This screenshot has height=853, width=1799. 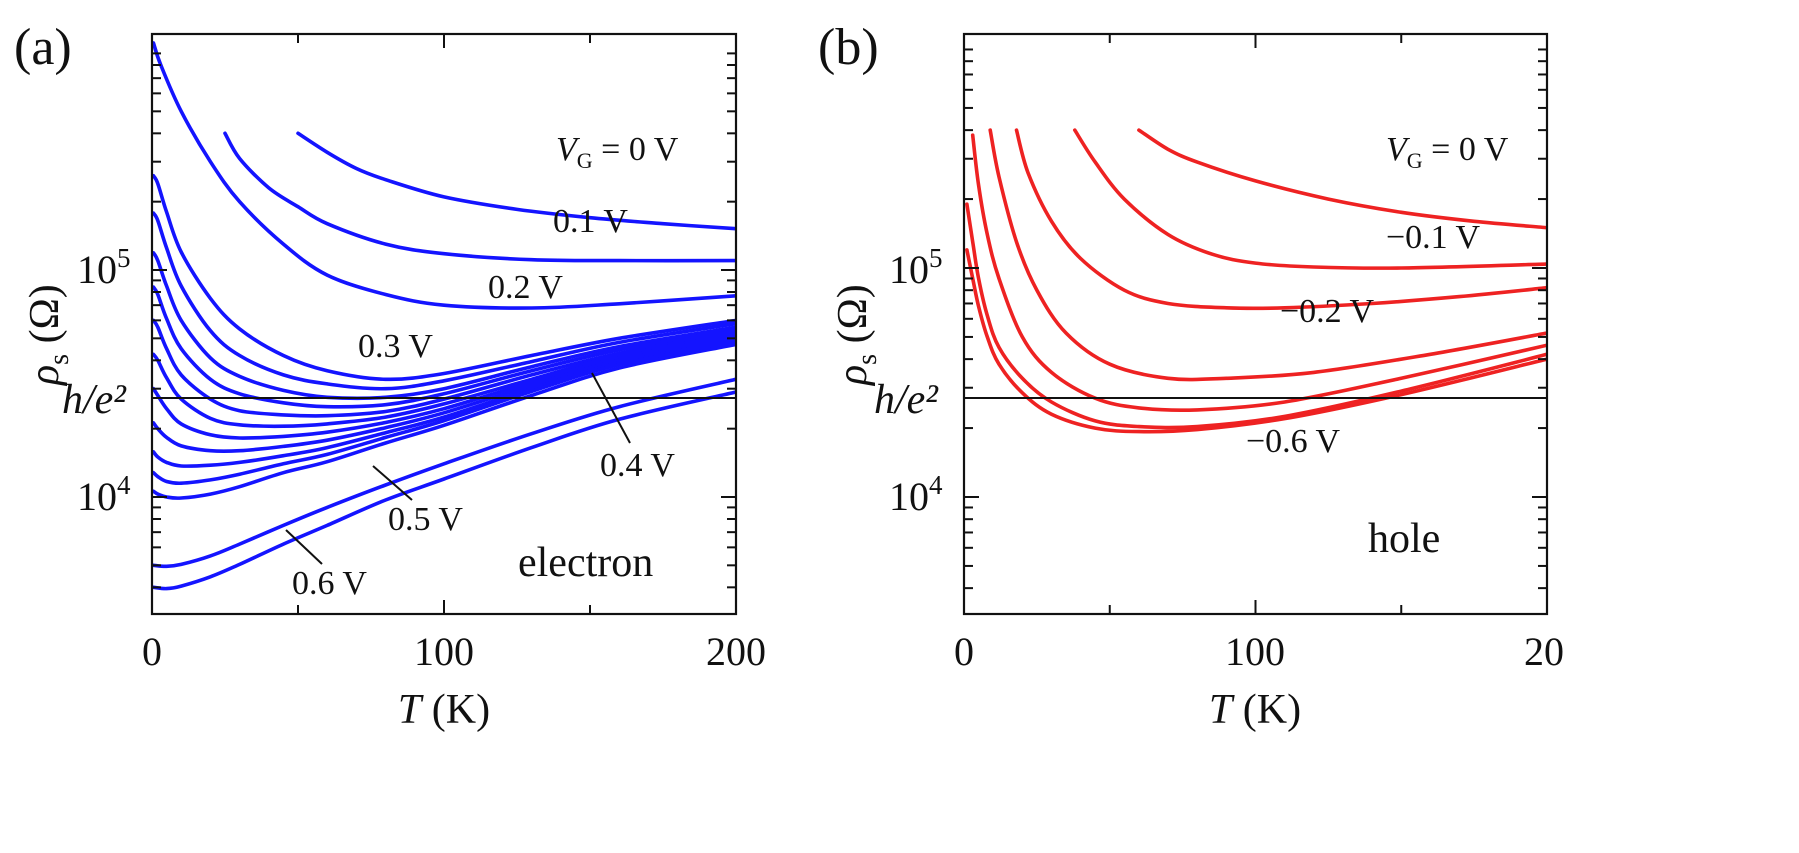 What do you see at coordinates (906, 400) in the screenshot?
I see `h-over-e2-label-b: h/e²` at bounding box center [906, 400].